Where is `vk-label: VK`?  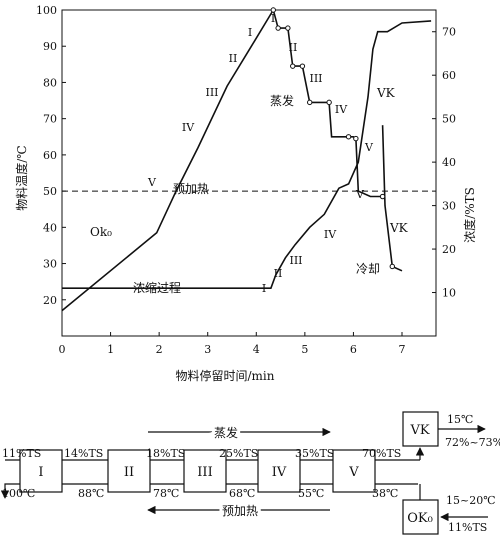 vk-label: VK is located at coordinates (419, 430).